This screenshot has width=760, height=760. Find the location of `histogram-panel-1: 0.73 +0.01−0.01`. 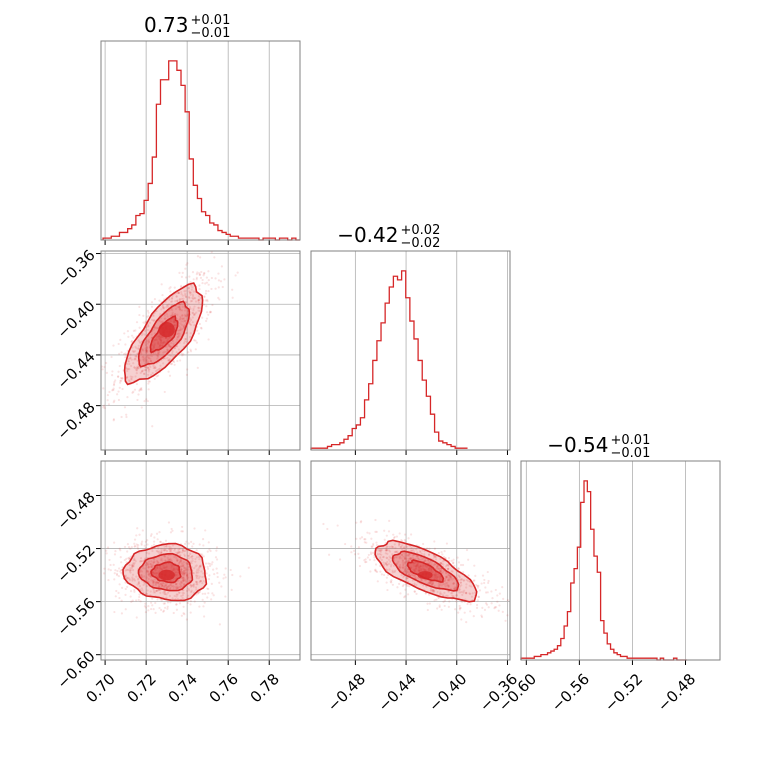

histogram-panel-1: 0.73 +0.01−0.01 is located at coordinates (201, 129).